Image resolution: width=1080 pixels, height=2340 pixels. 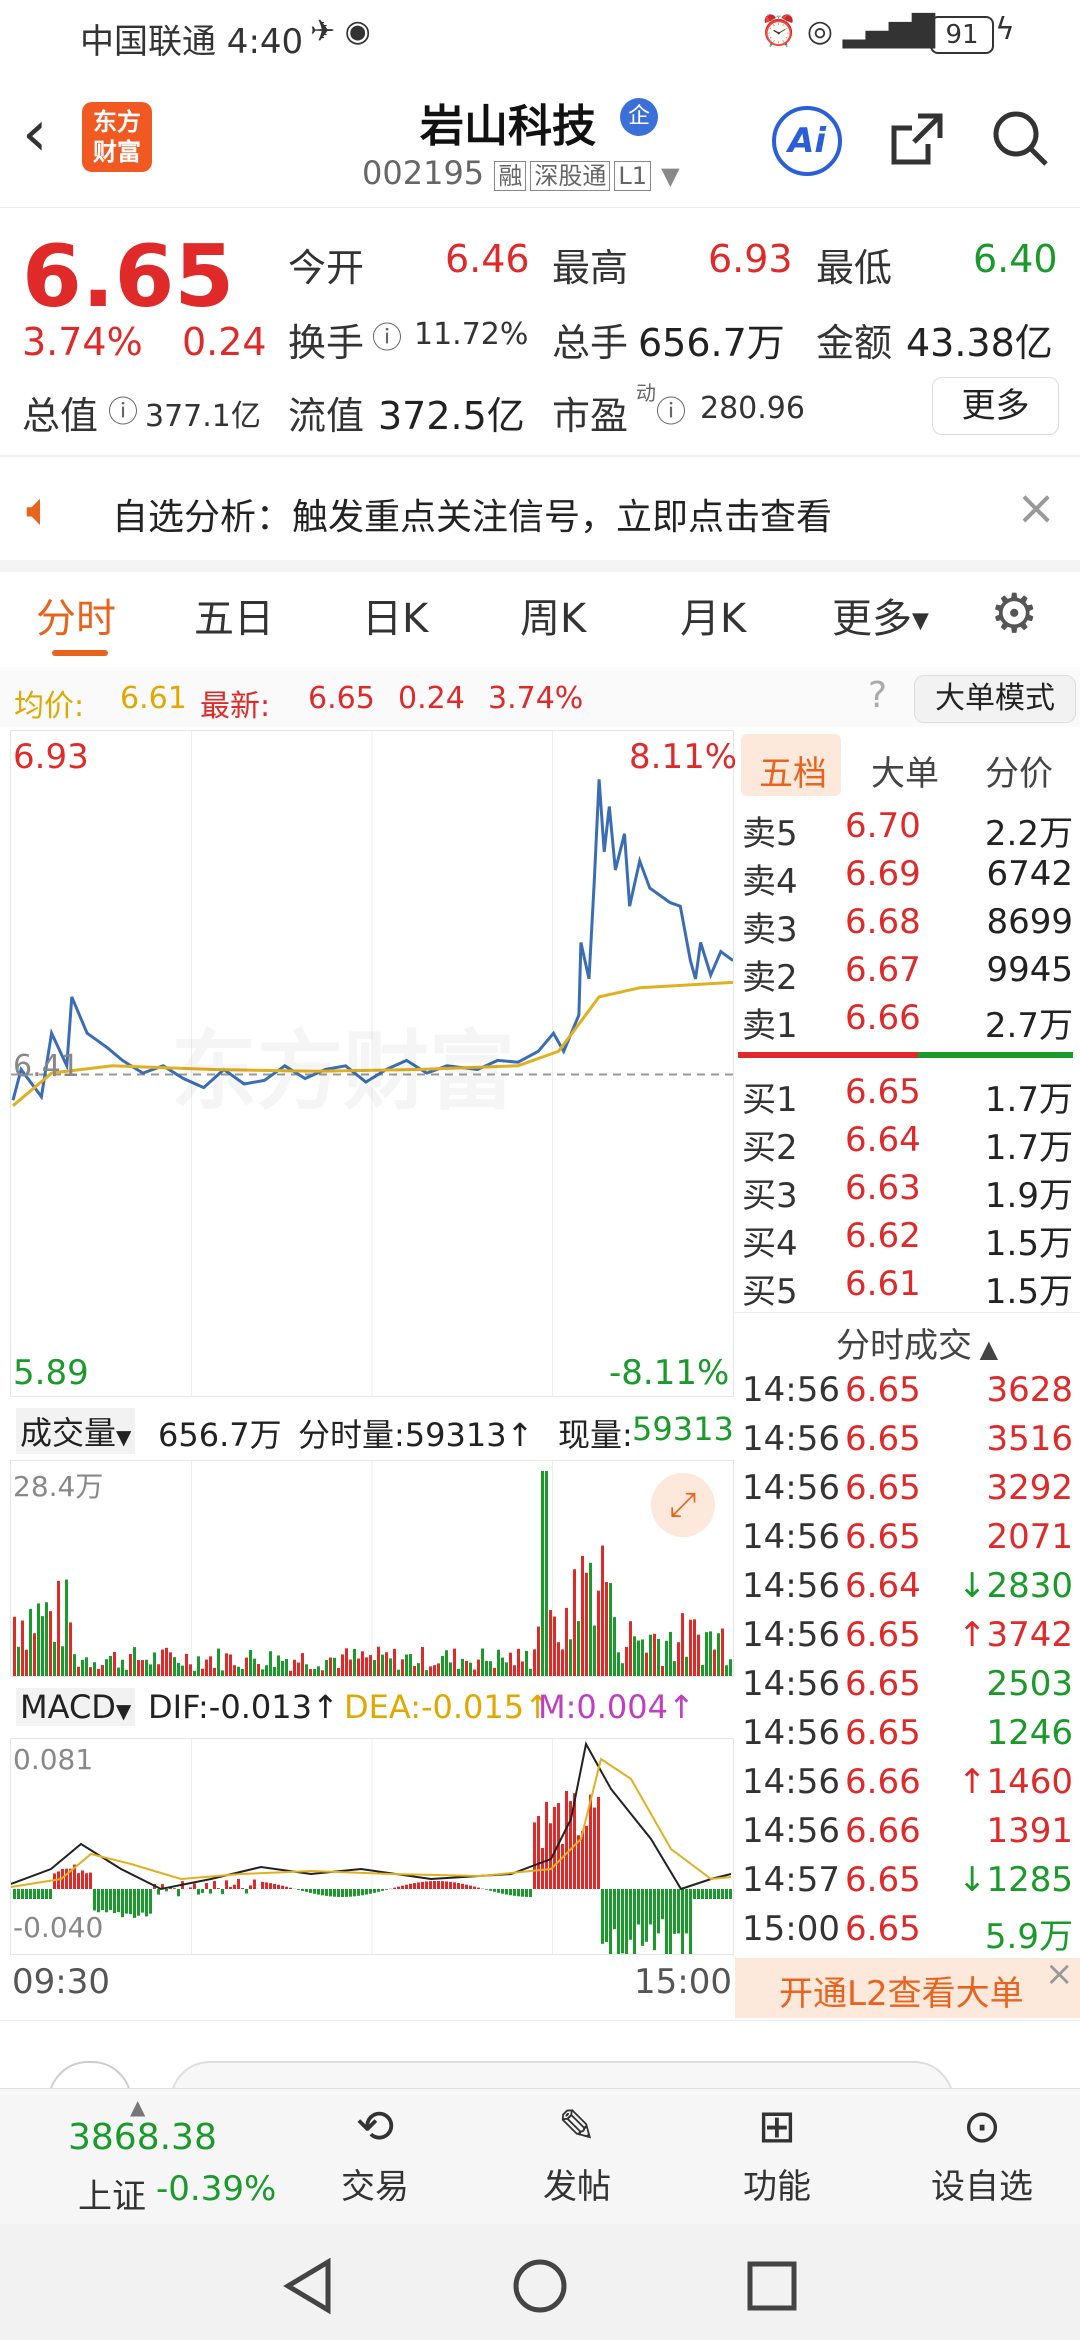 I want to click on settings-gear-icon: ⚙, so click(x=1014, y=613).